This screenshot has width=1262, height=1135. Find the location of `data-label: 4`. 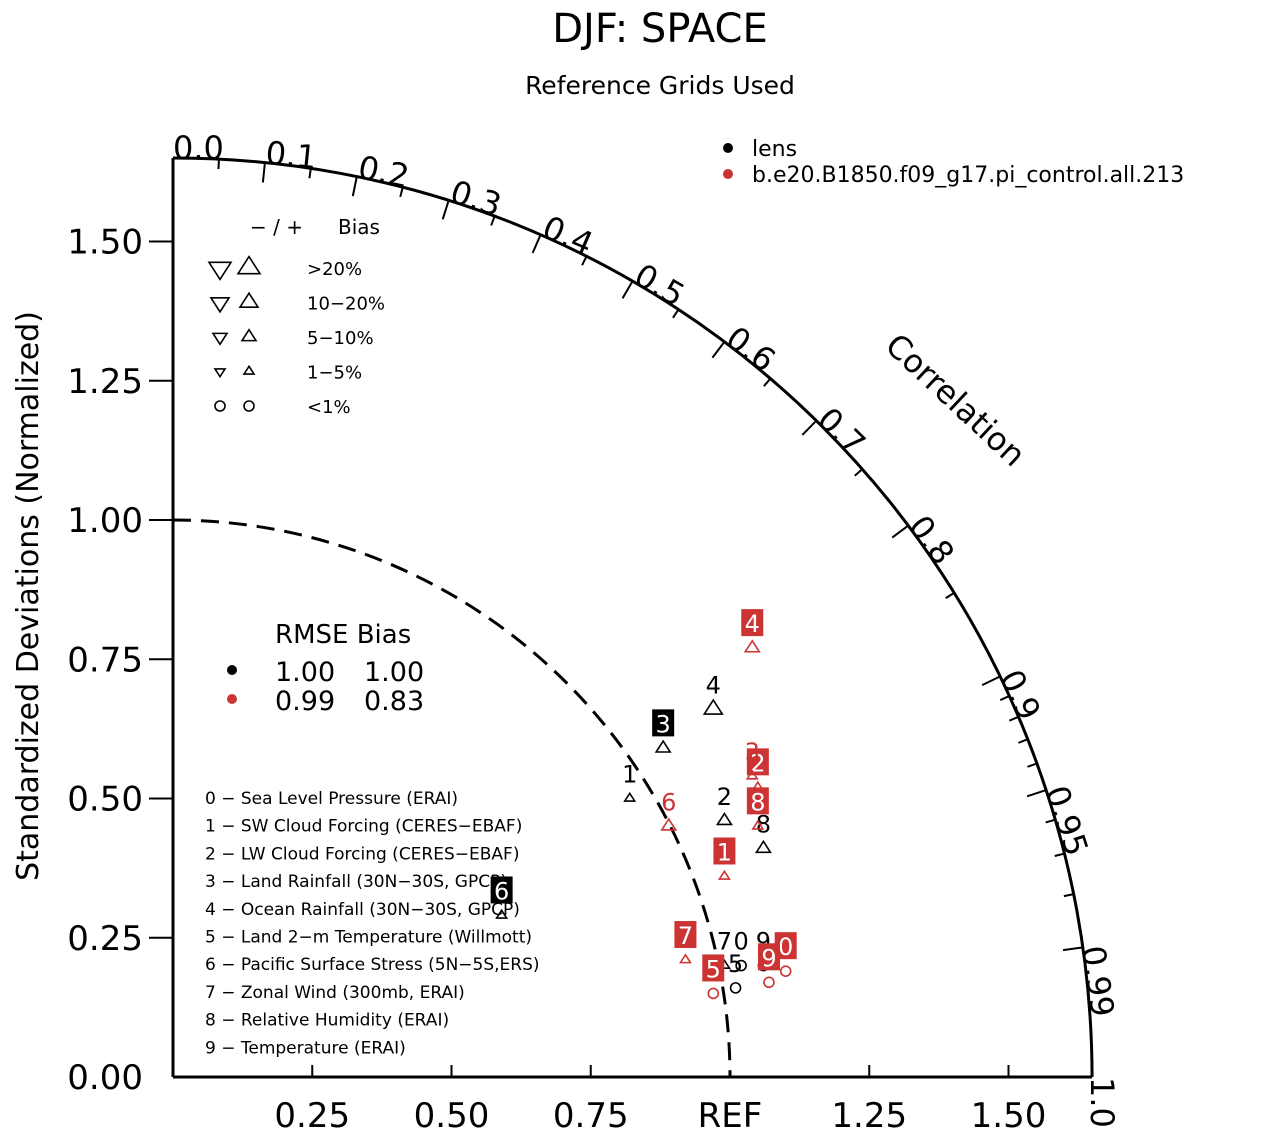

data-label: 4 is located at coordinates (752, 624).